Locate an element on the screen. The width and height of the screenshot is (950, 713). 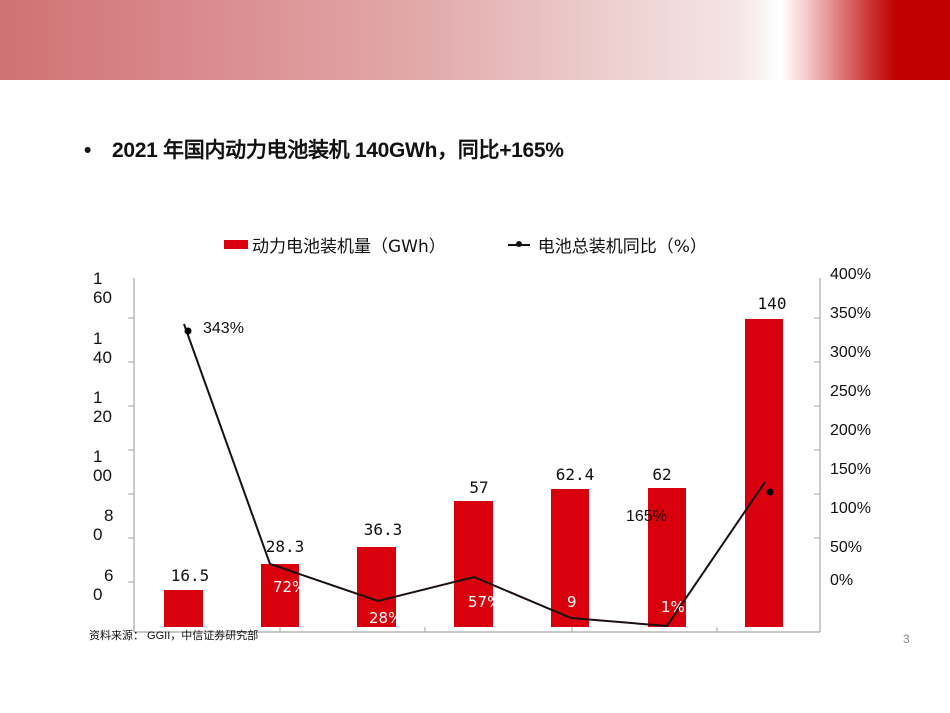
bar-value-1: 16.5 is located at coordinates (190, 575).